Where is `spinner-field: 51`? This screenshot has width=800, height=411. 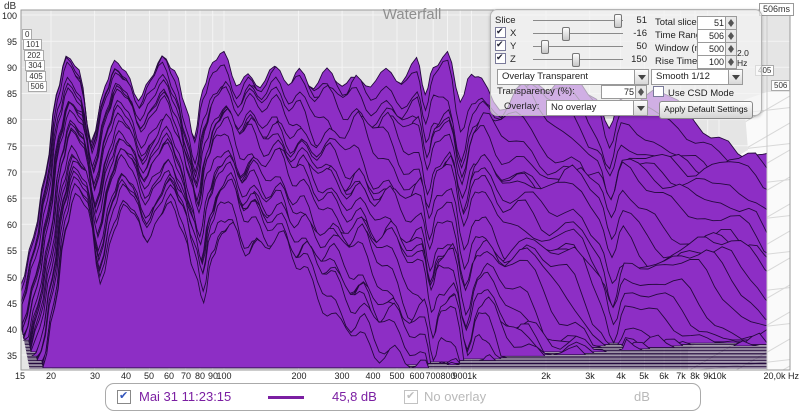
spinner-field: 51 is located at coordinates (717, 23).